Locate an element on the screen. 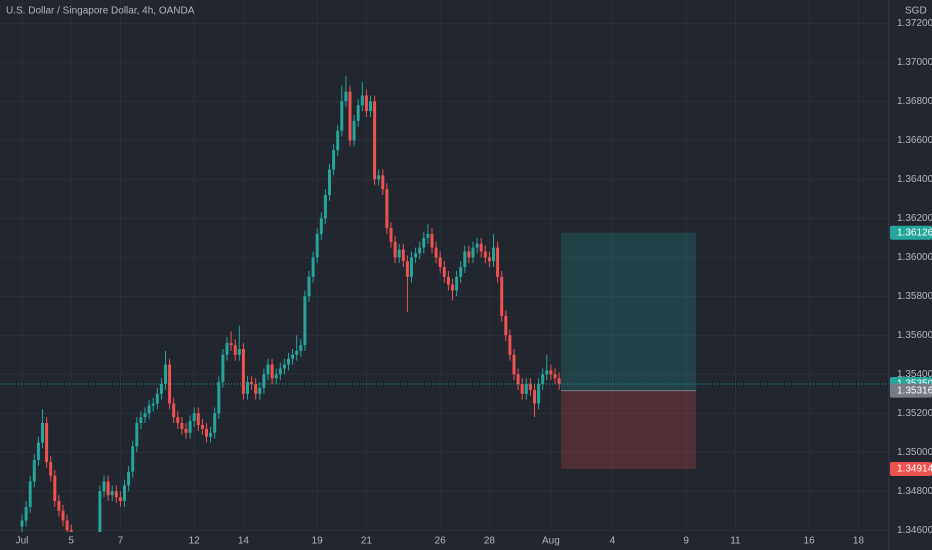  x-tick-label: 9 is located at coordinates (686, 541).